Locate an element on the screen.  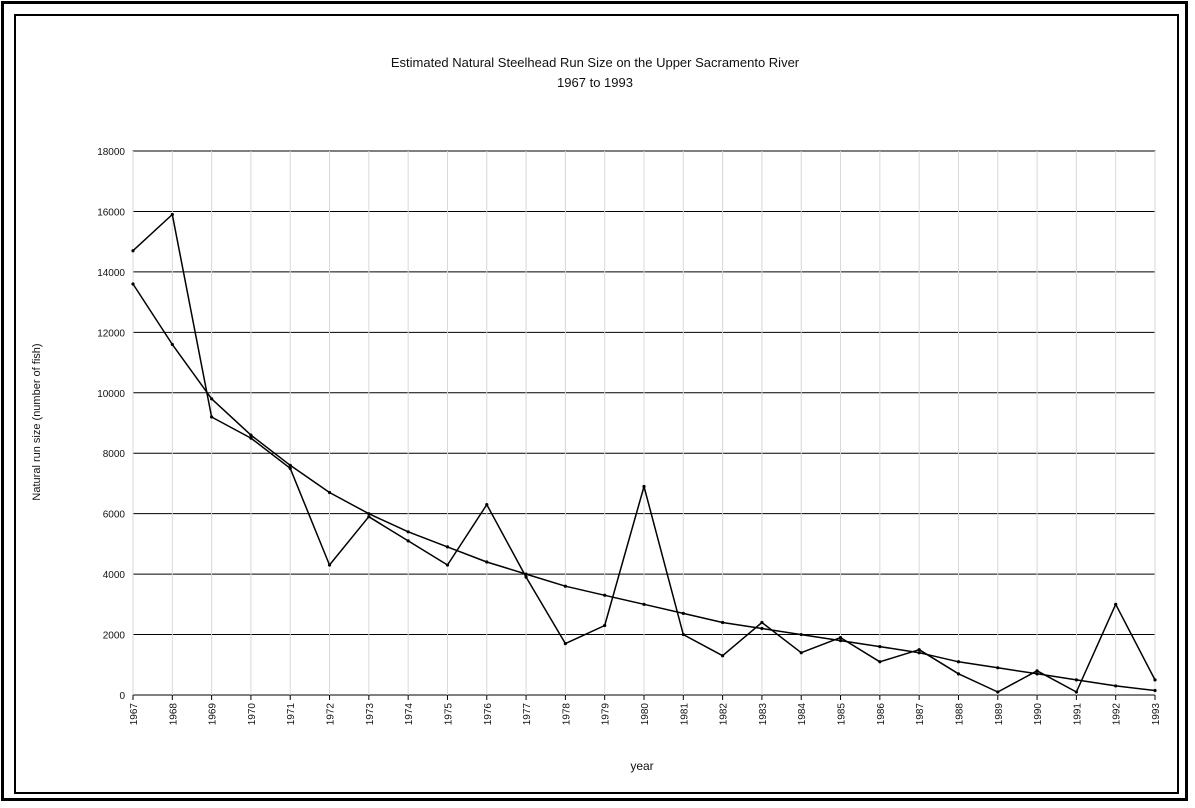
y-tick-label: 2000 is located at coordinates (114, 636).